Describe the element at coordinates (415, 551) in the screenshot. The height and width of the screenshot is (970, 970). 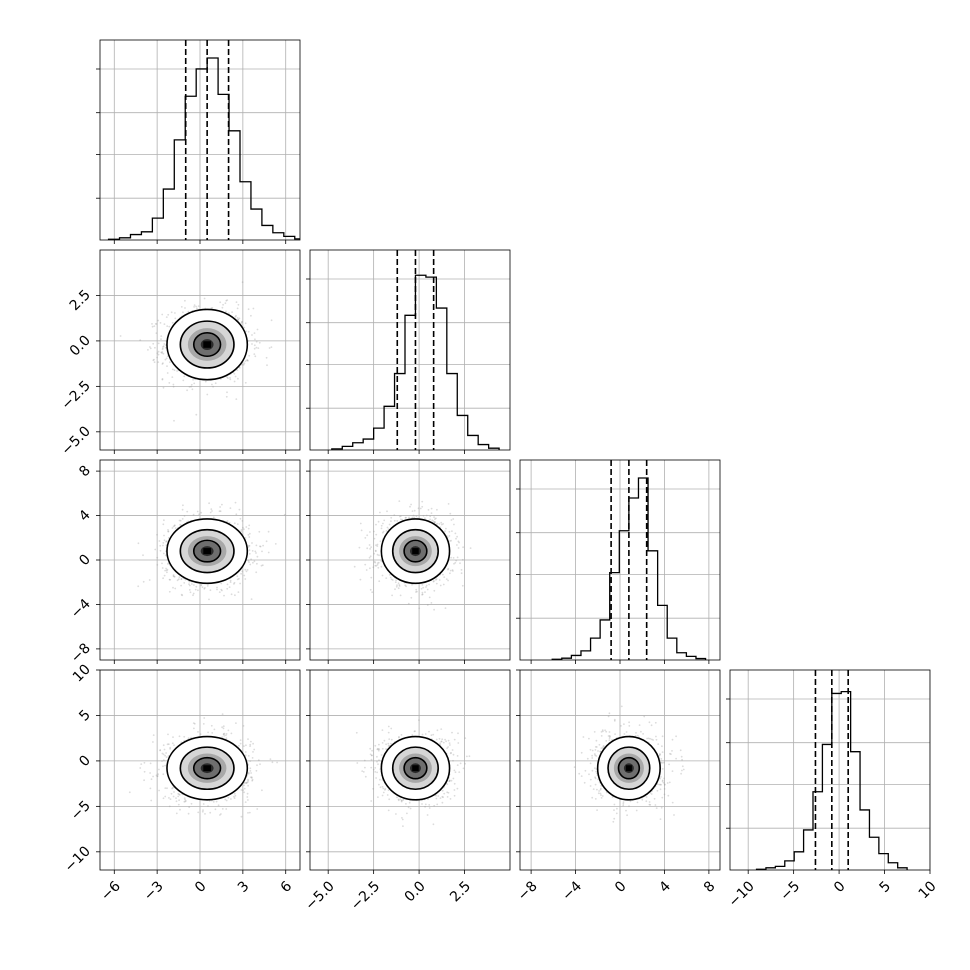
I see `density-peak` at that location.